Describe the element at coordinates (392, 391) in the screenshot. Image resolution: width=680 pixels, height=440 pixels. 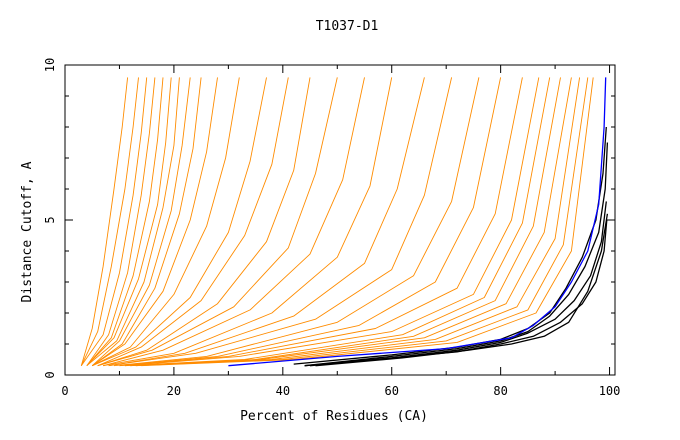
I see `x-tick-label: 60` at that location.